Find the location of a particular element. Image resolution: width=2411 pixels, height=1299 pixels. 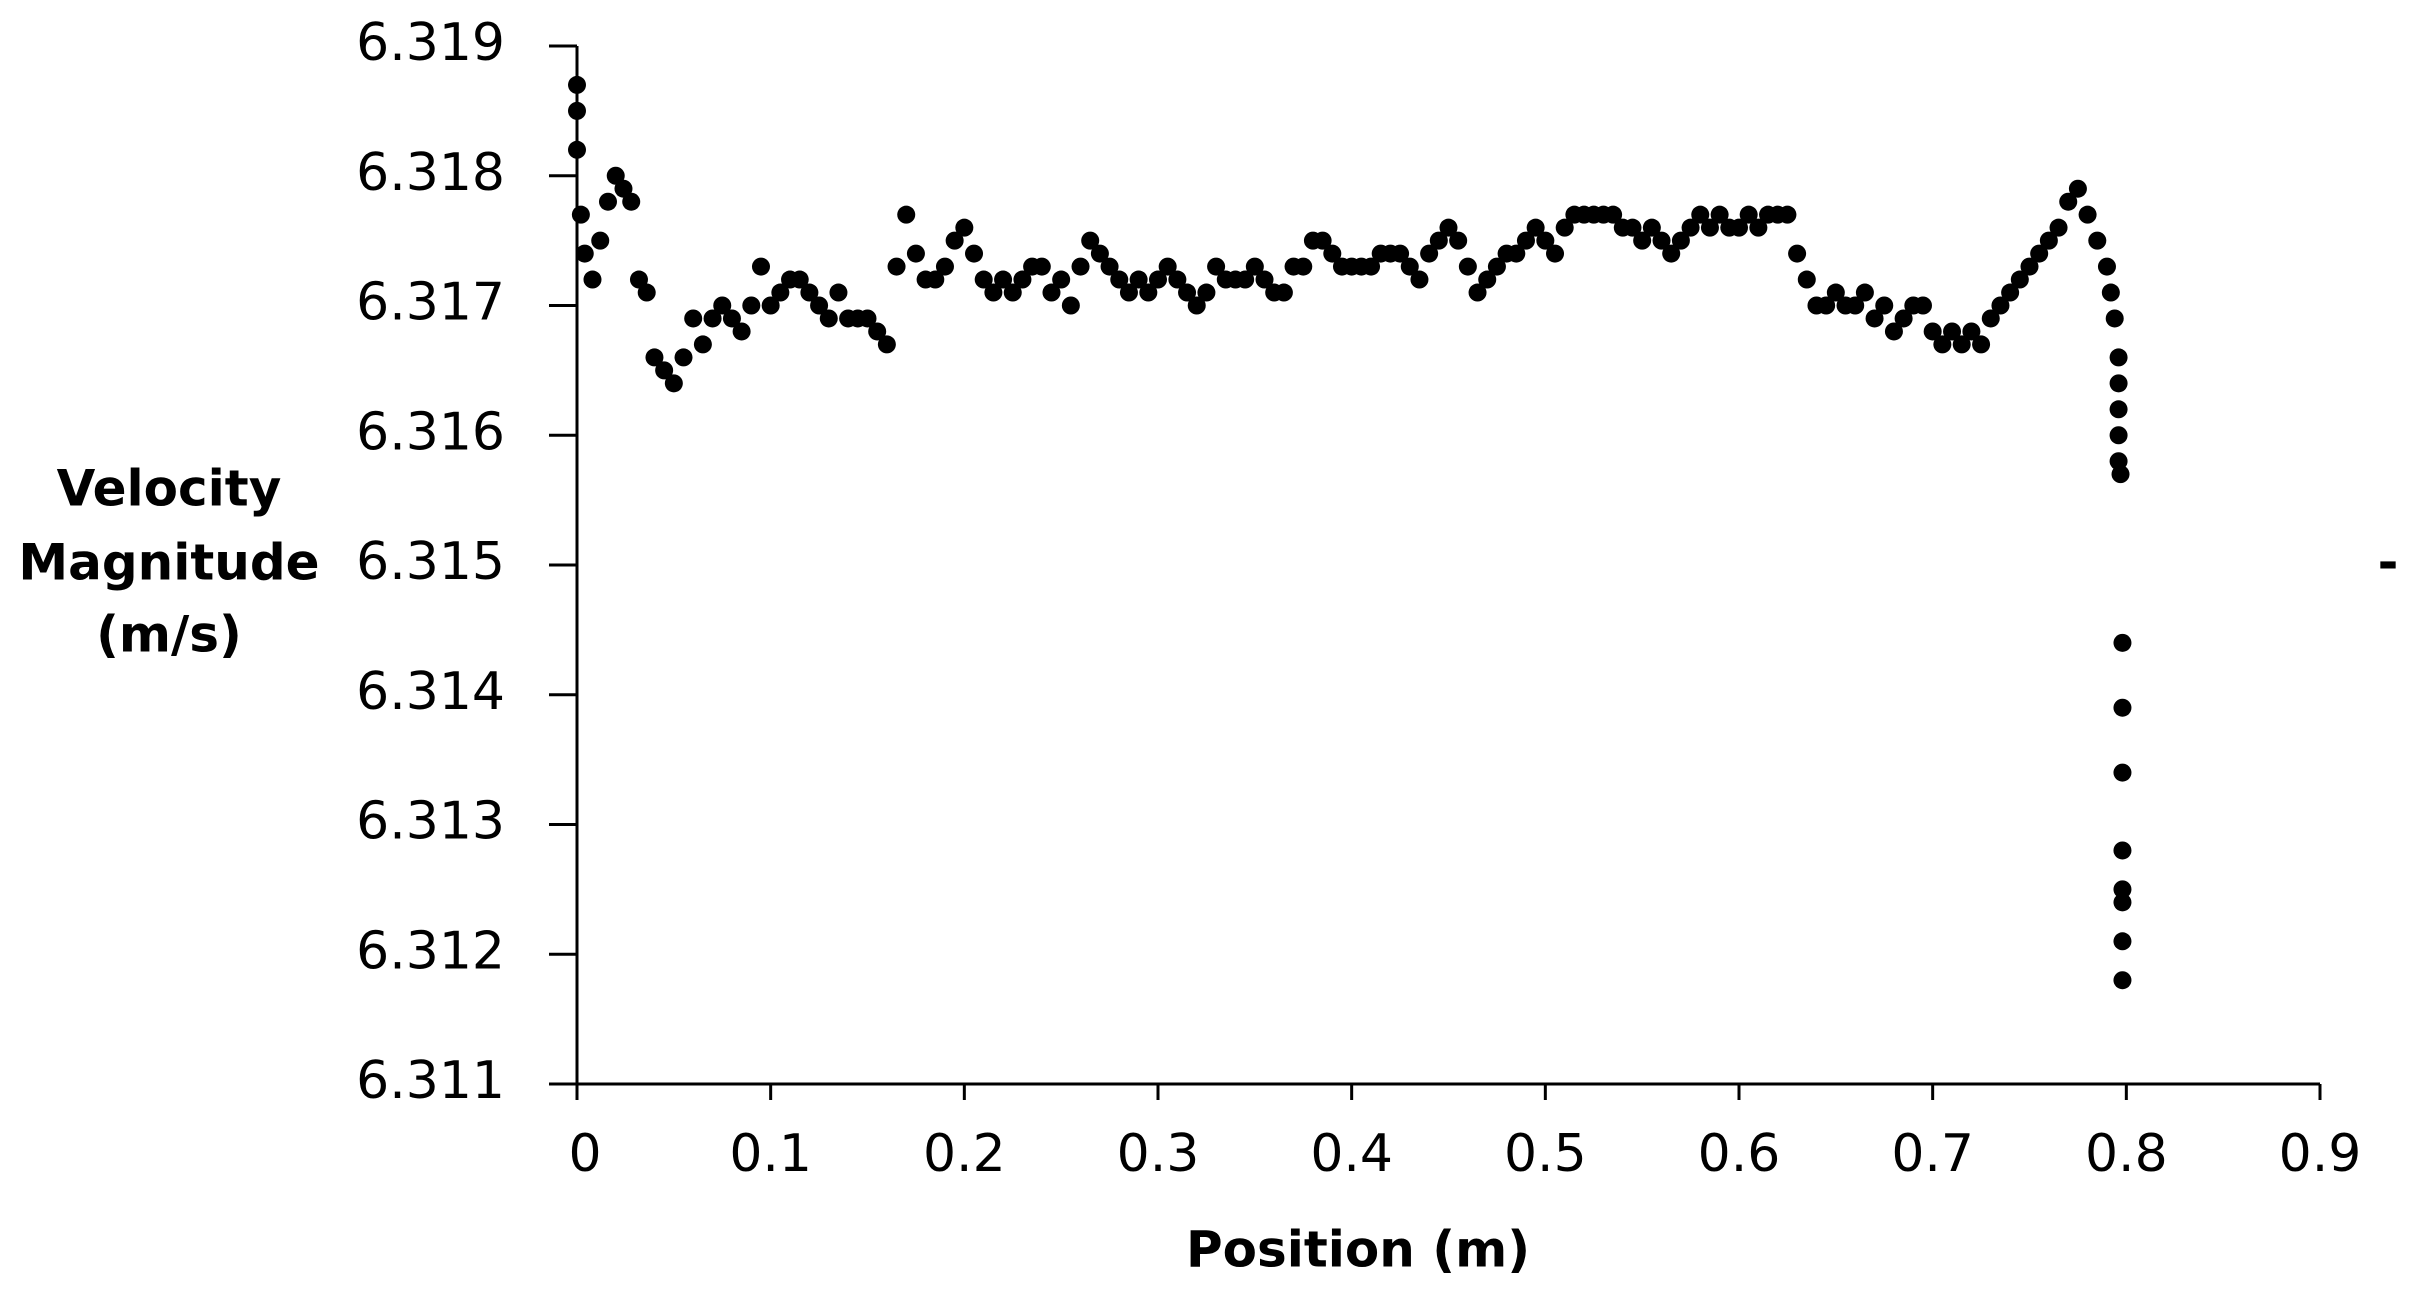

x-tick-label: 0 is located at coordinates (584, 1154).